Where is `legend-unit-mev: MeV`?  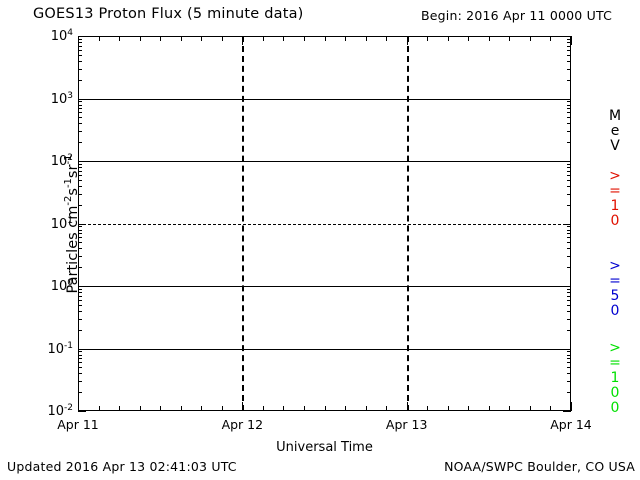
legend-unit-mev: MeV is located at coordinates (615, 130).